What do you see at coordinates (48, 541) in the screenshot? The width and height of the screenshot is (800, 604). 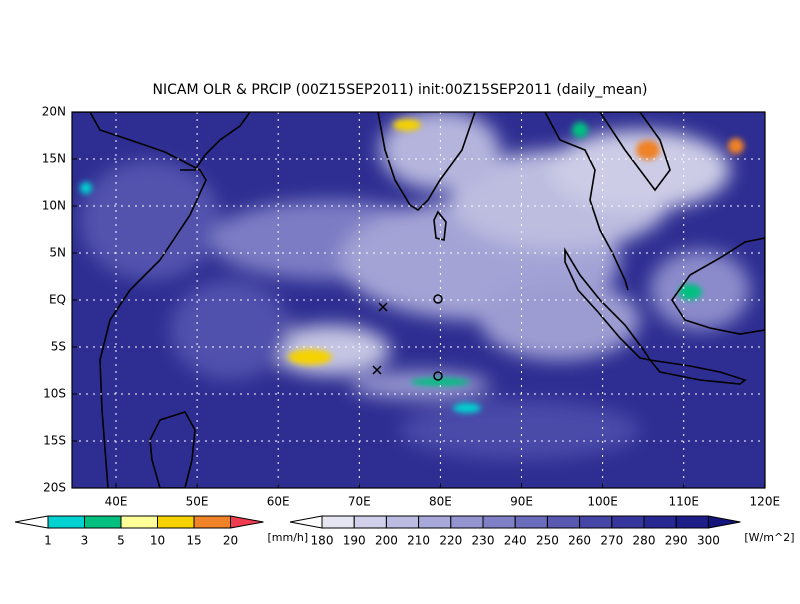 I see `colorbar-label: 1` at bounding box center [48, 541].